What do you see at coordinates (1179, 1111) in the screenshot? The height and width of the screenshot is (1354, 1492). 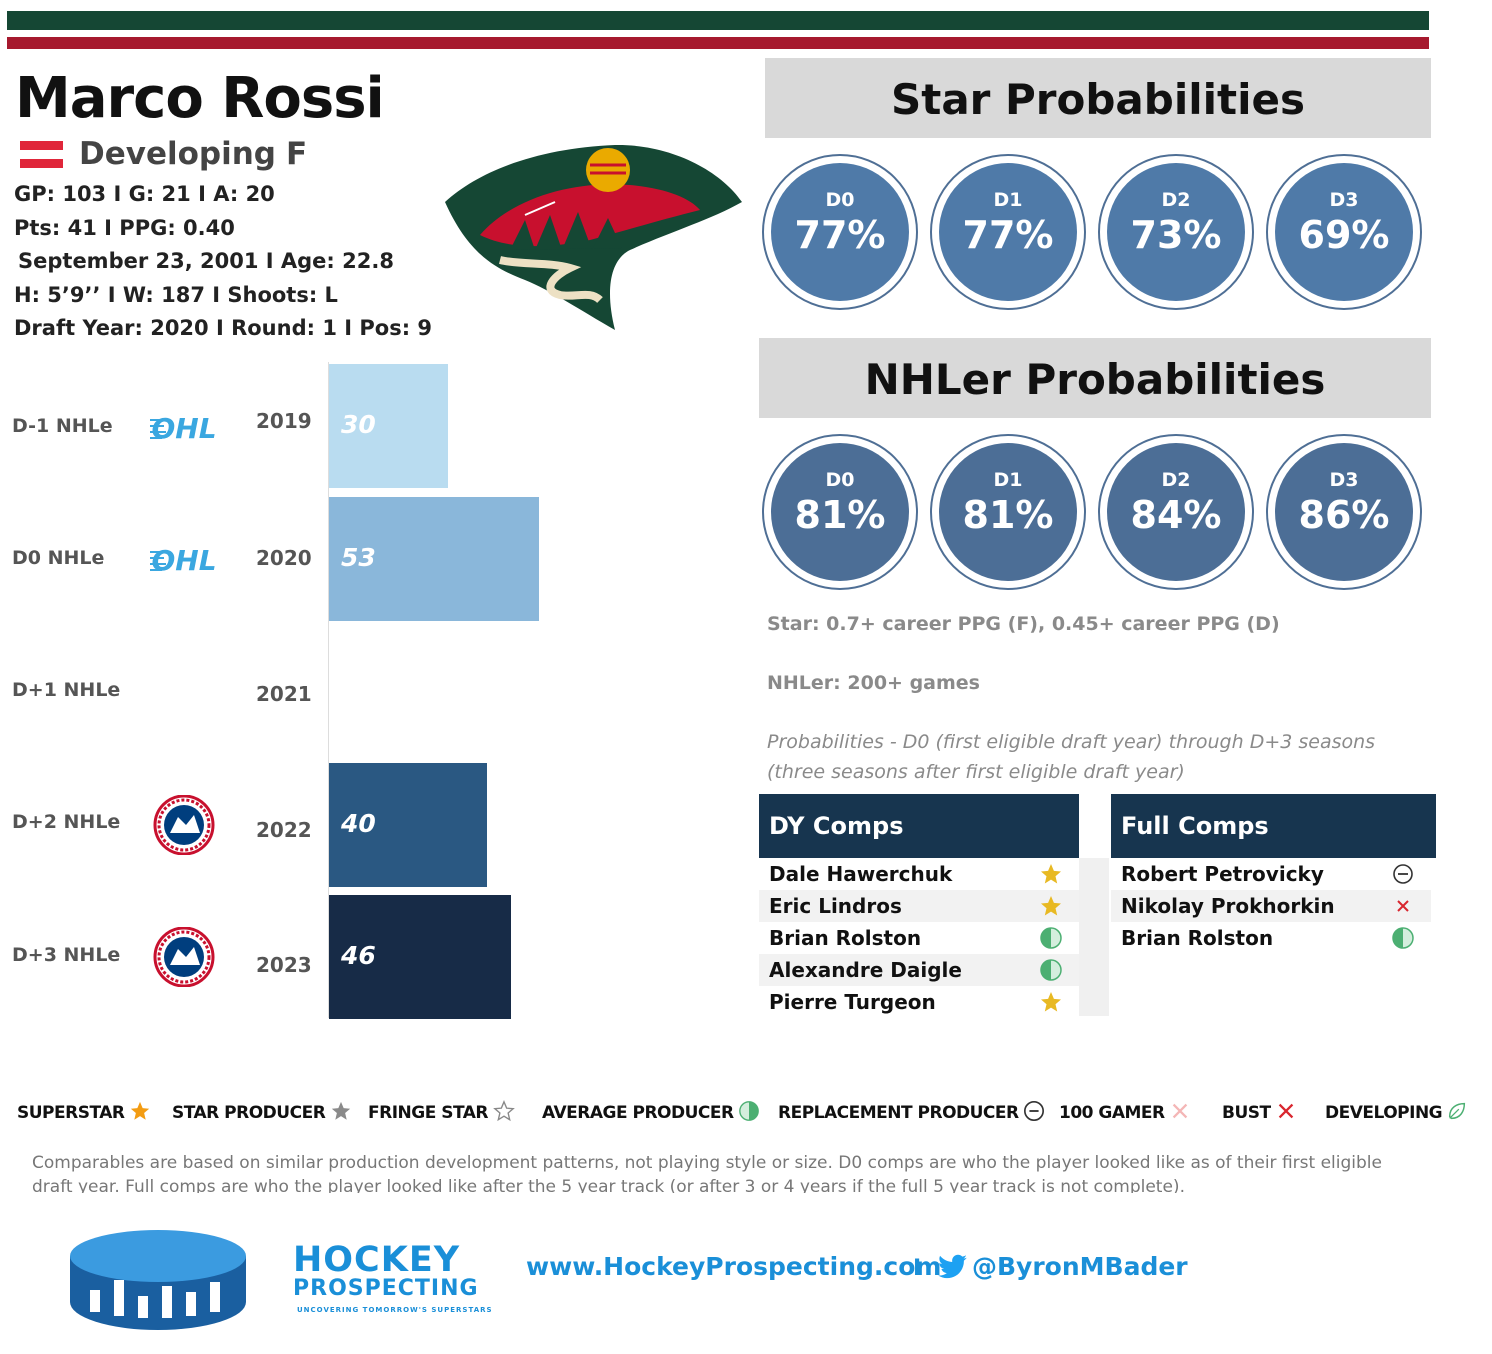 I see `light-x-icon` at bounding box center [1179, 1111].